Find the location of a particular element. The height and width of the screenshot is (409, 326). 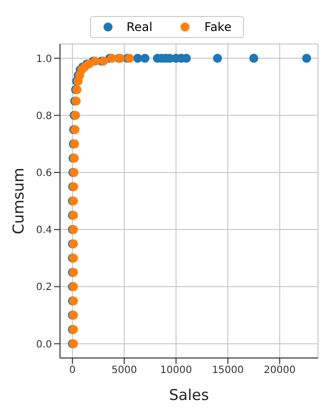

y-tick-label: 0.2 is located at coordinates (44, 288).